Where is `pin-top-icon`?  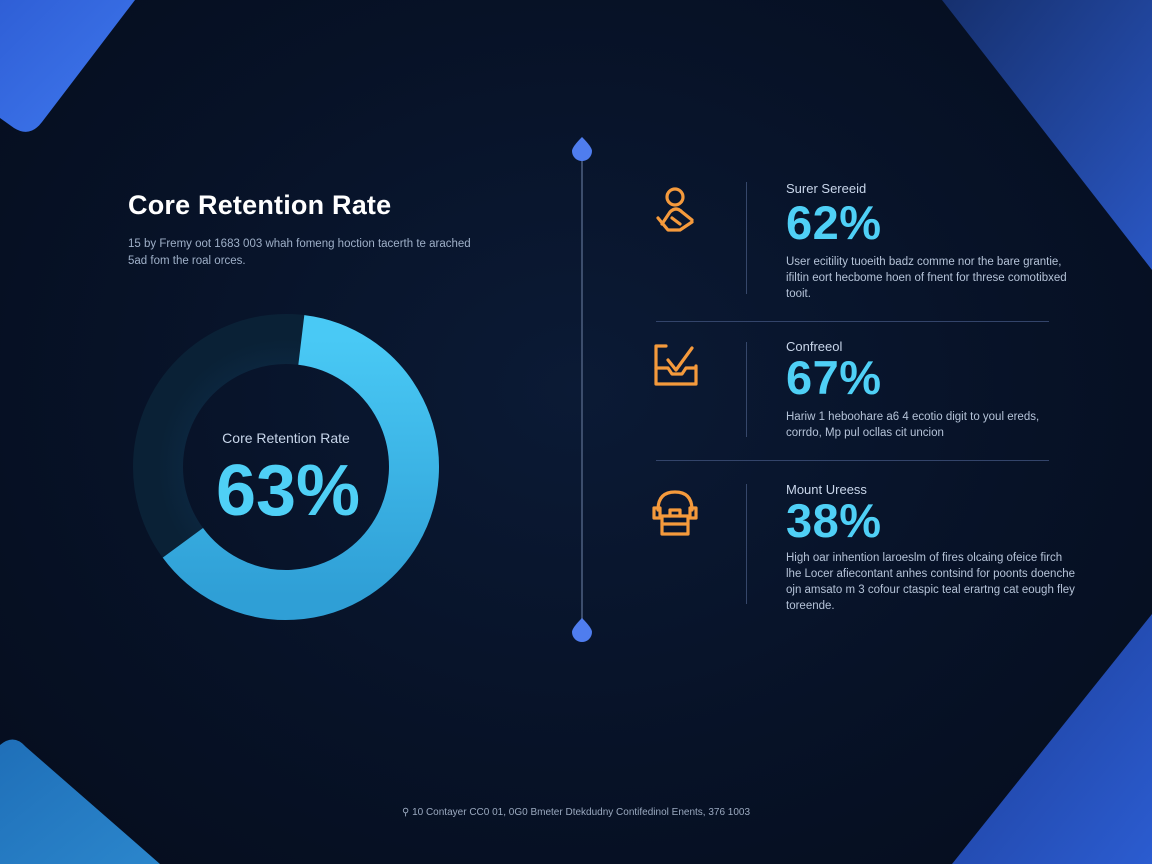 pin-top-icon is located at coordinates (582, 149).